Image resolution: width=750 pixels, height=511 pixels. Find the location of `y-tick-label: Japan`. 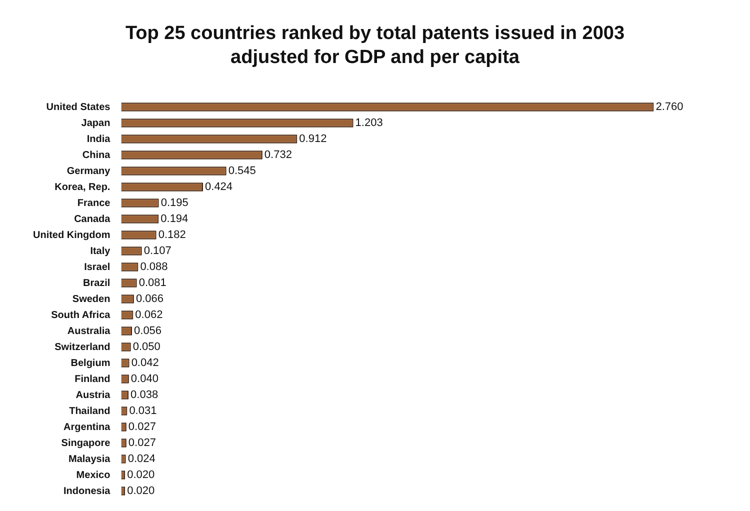

y-tick-label: Japan is located at coordinates (95, 123).